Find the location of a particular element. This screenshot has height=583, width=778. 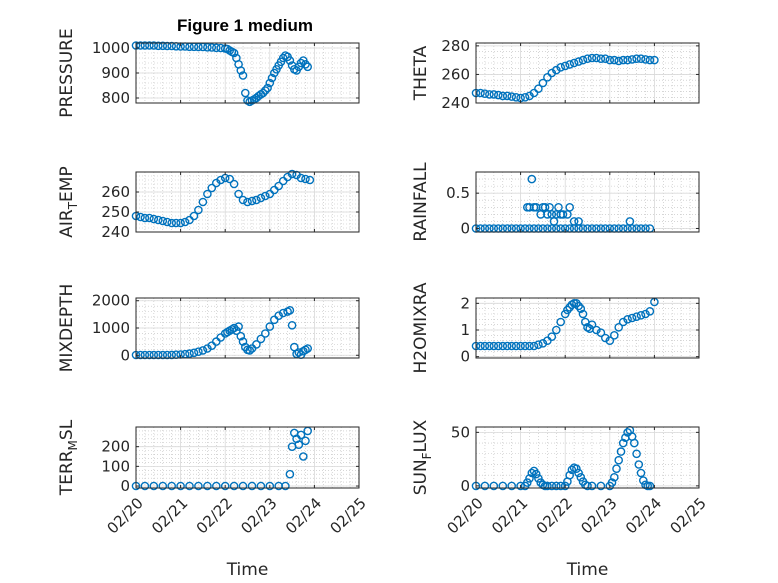

y-tick-label: 2 is located at coordinates (465, 303).